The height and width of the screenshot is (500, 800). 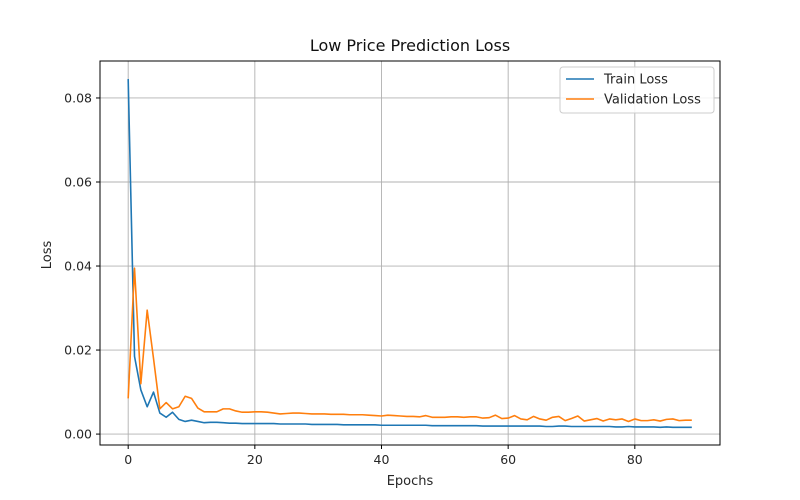 I want to click on y-tick-label: 0.02, so click(x=78, y=350).